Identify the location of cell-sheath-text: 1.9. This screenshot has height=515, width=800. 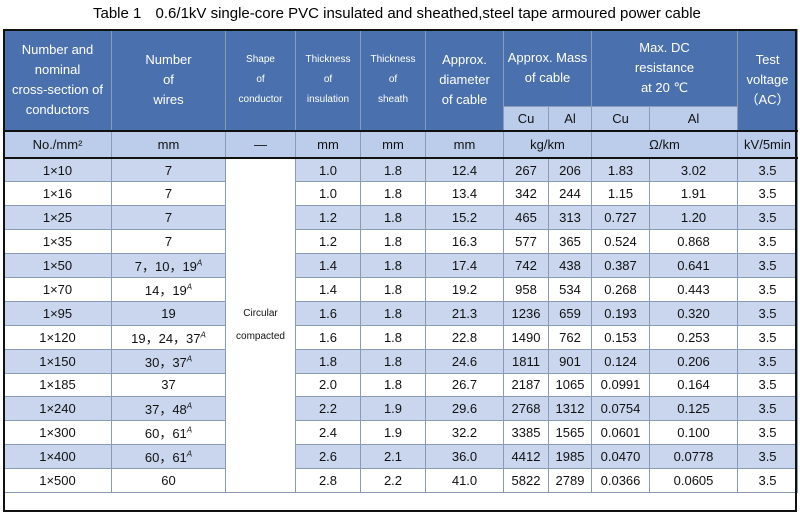
(393, 433).